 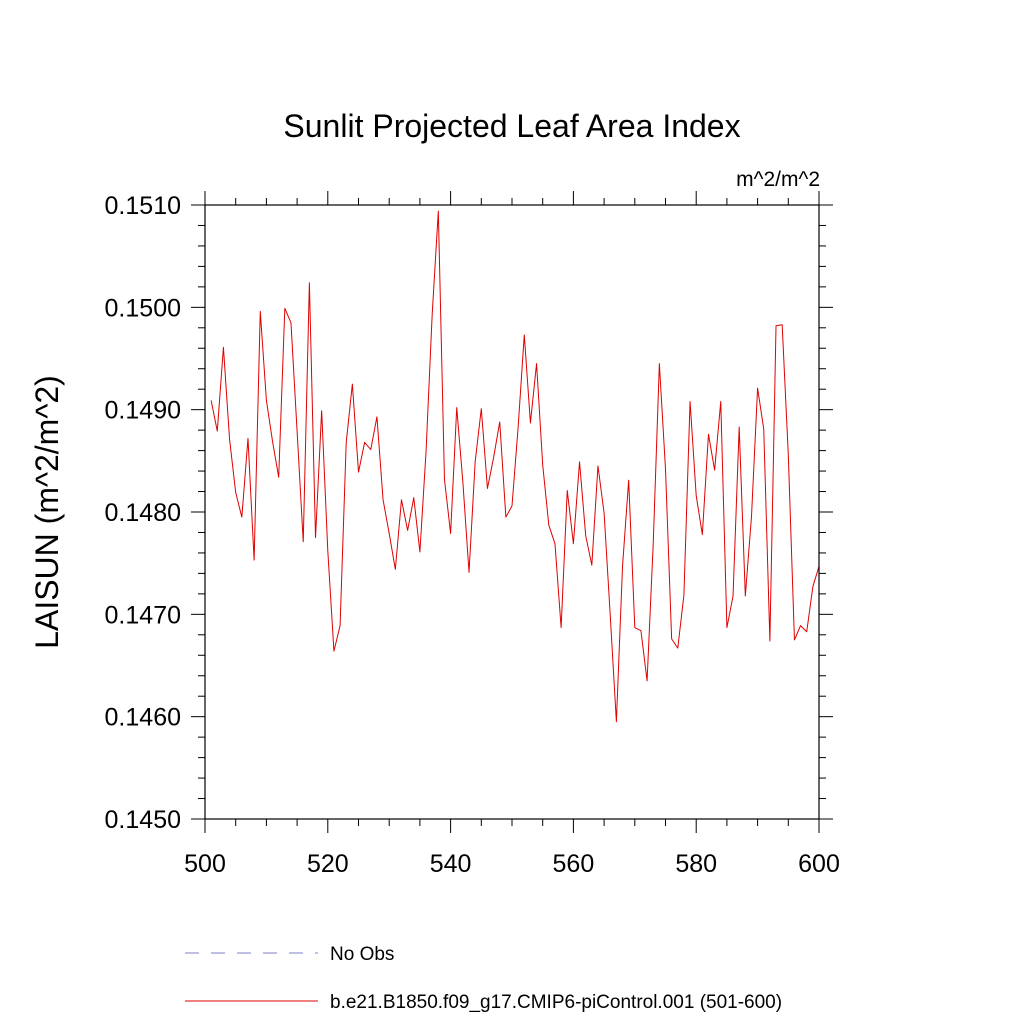 What do you see at coordinates (143, 615) in the screenshot?
I see `y-tick-label: 0.1470` at bounding box center [143, 615].